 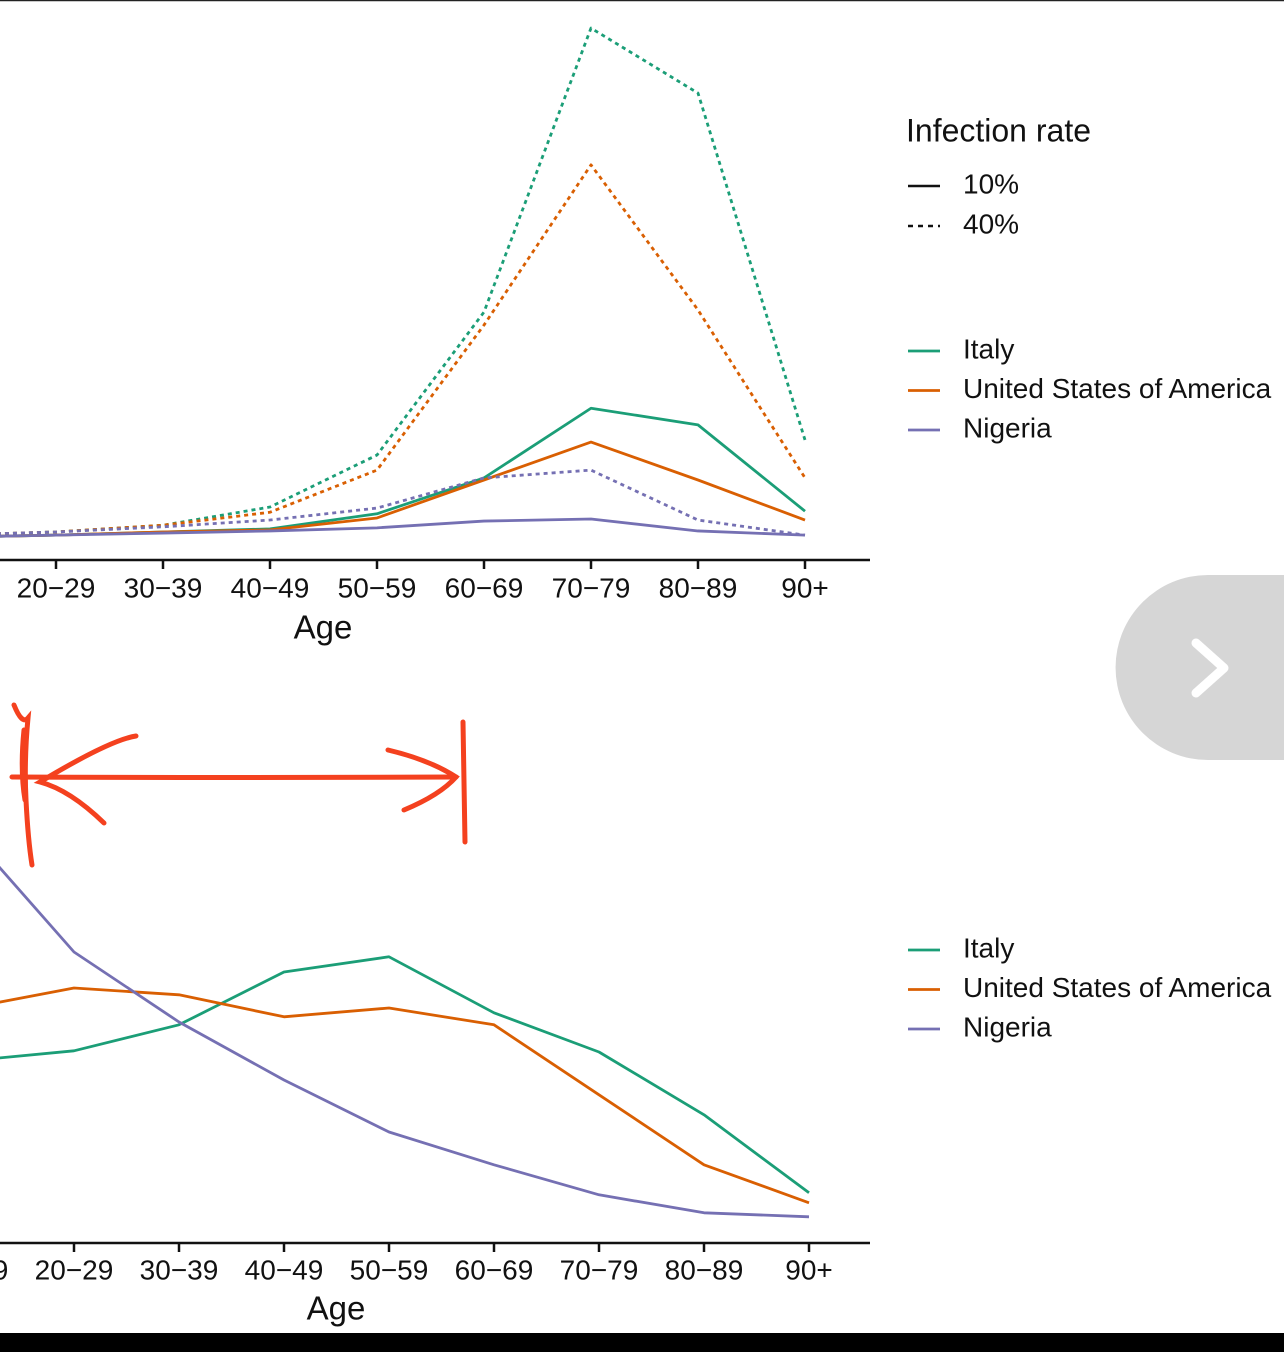 I want to click on chevron-icon, so click(x=1210, y=668).